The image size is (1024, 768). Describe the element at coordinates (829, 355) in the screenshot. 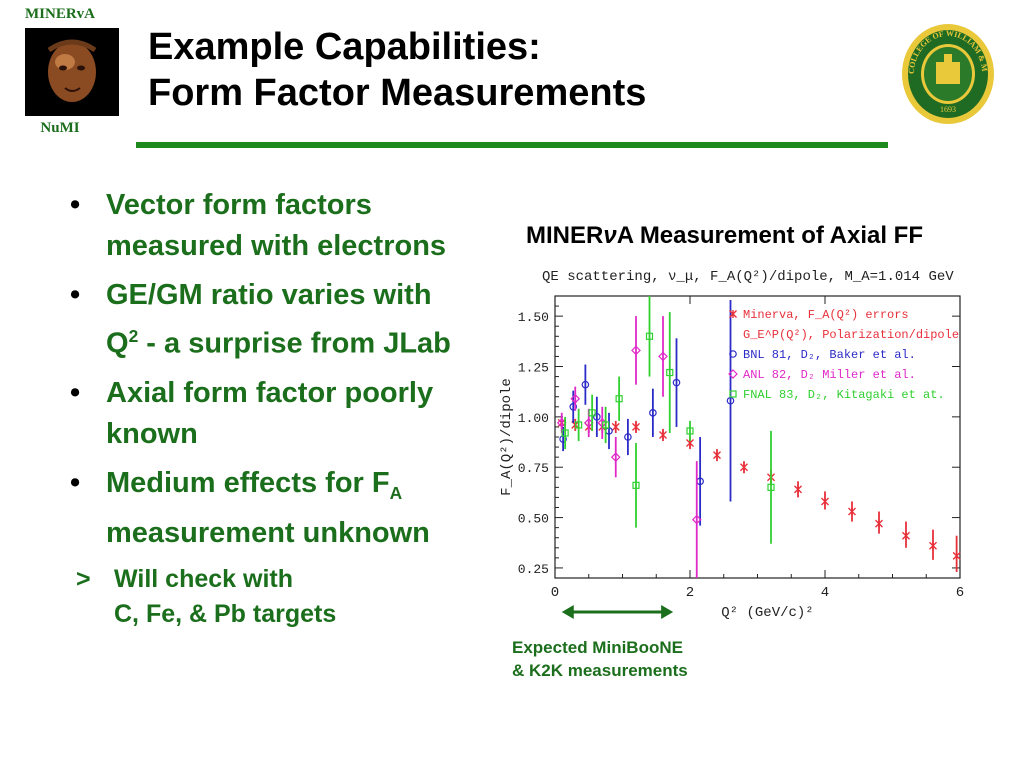

I see `legend-entry: BNL 81, D₂, Baker et al.` at that location.